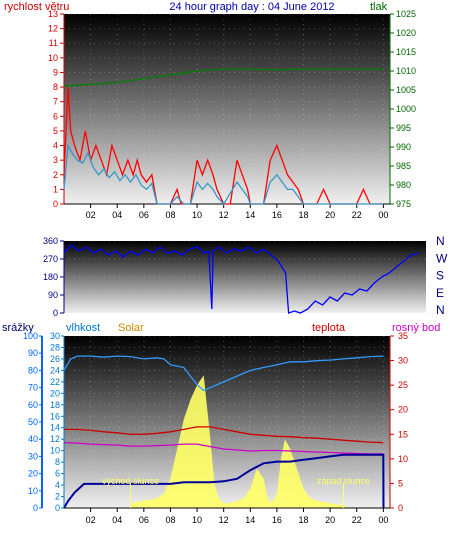  I want to click on humidity-label: vlhkost, so click(83, 328).